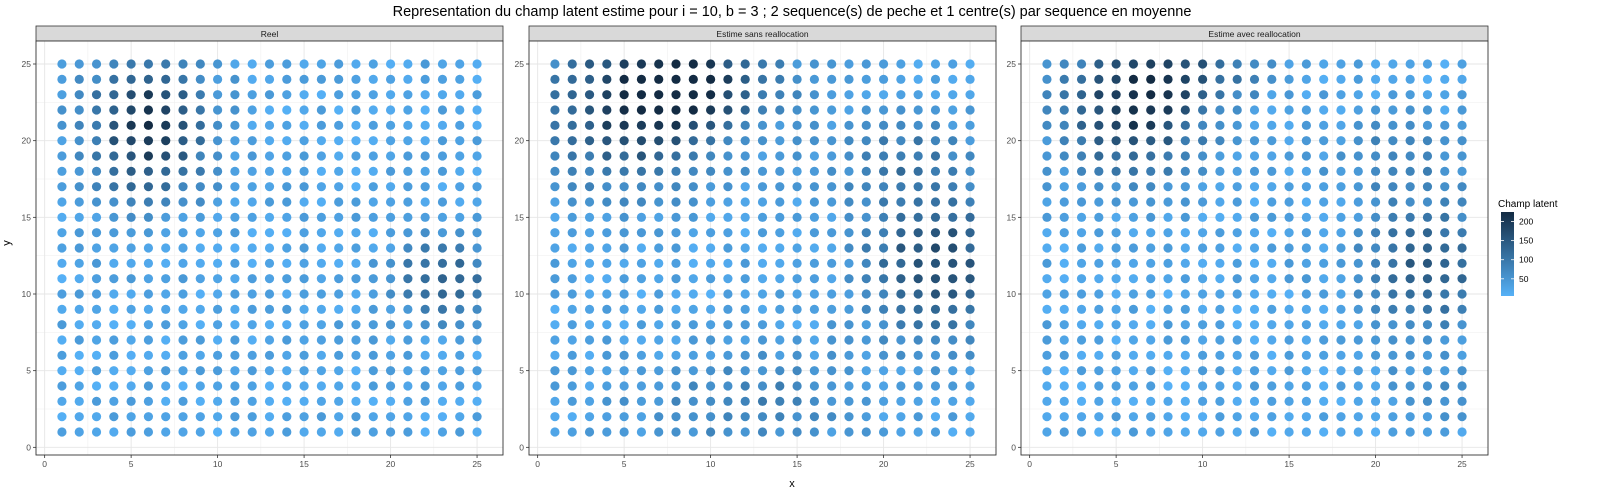 The image size is (1600, 500). Describe the element at coordinates (1116, 464) in the screenshot. I see `x-tick-label: 5` at that location.